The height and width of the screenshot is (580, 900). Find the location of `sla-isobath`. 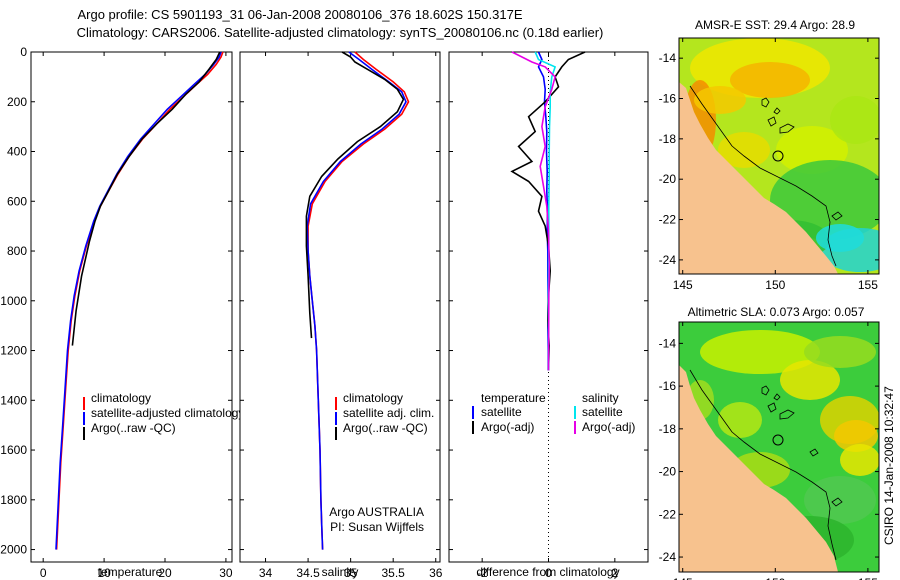

sla-isobath is located at coordinates (763, 465).